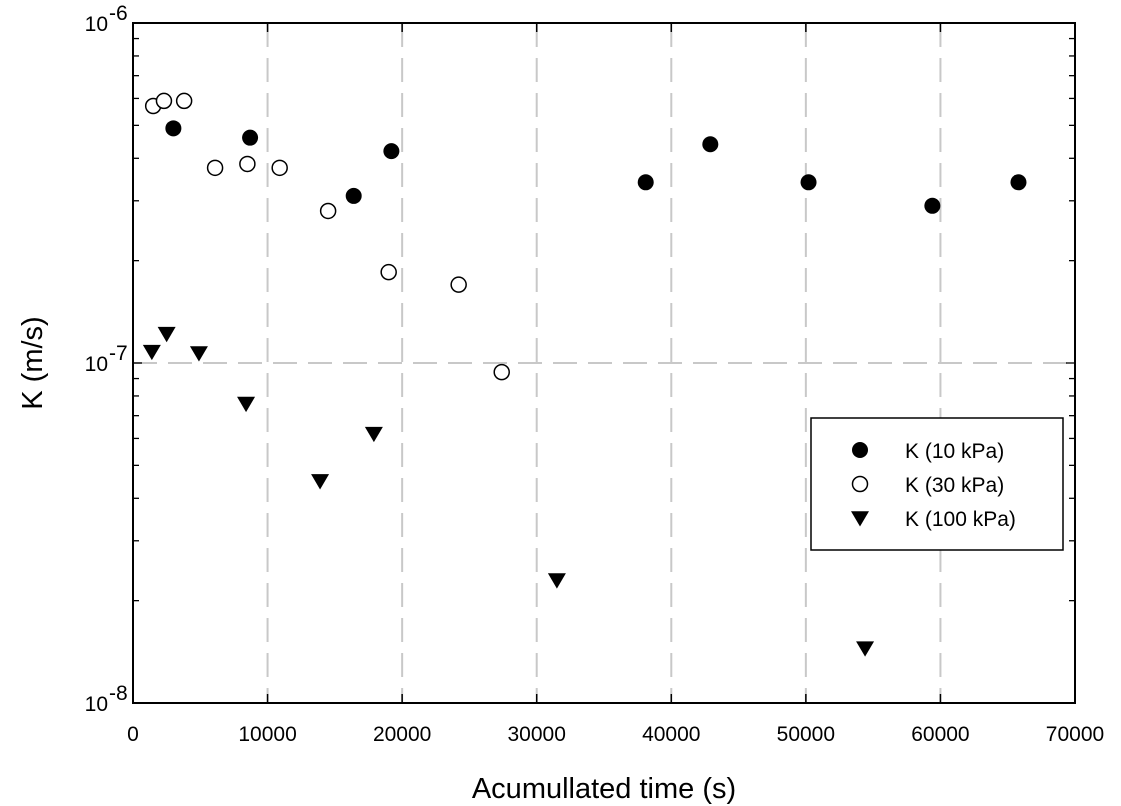 This screenshot has width=1121, height=806. What do you see at coordinates (267, 734) in the screenshot?
I see `x-tick-label: 10000` at bounding box center [267, 734].